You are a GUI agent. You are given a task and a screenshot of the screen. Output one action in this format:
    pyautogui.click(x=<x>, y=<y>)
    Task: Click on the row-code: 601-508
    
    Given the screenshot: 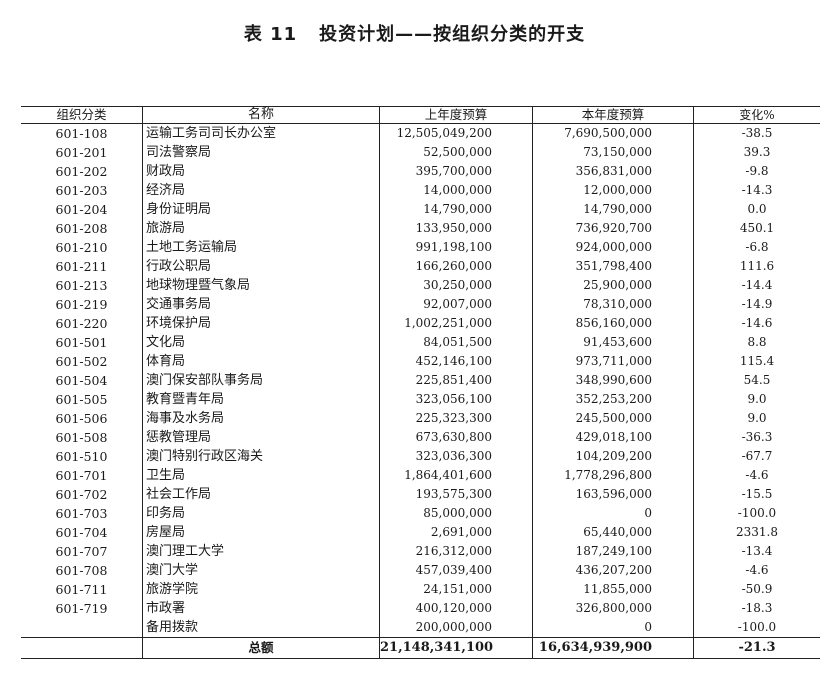 What is the action you would take?
    pyautogui.click(x=81, y=437)
    